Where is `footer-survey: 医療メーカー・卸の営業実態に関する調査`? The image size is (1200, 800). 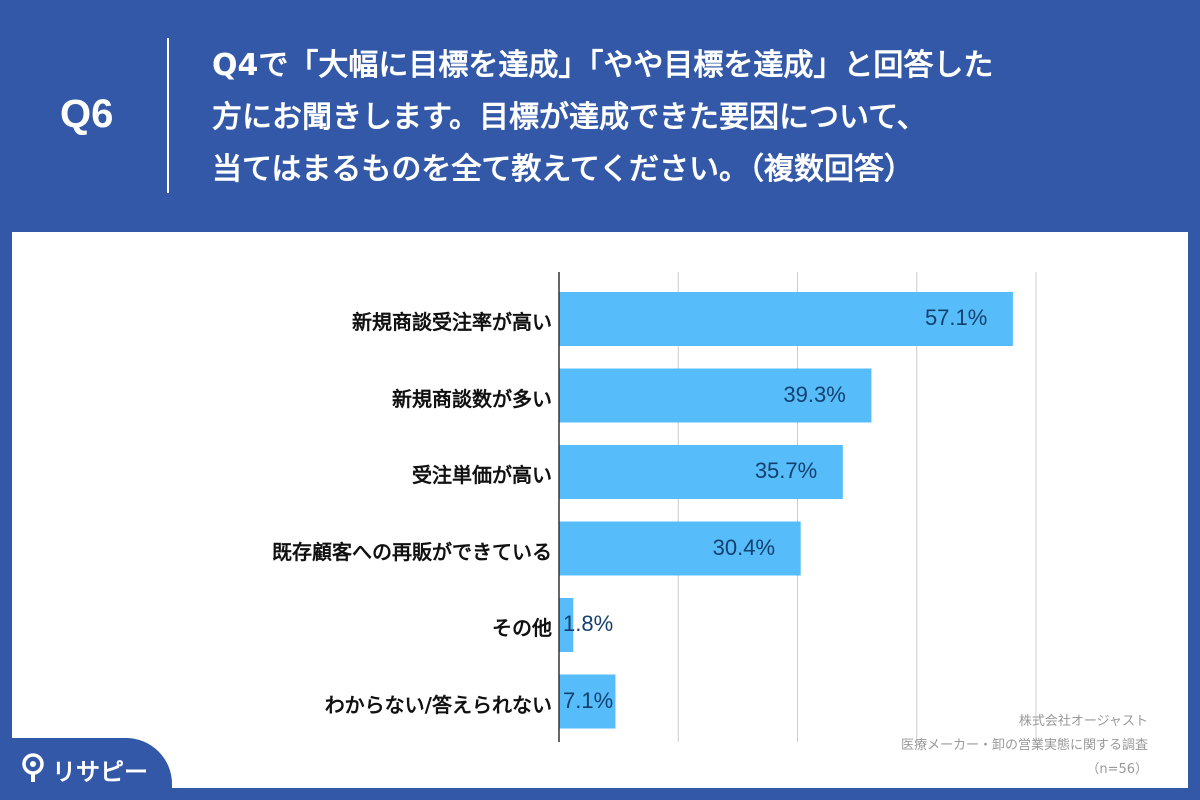
footer-survey: 医療メーカー・卸の営業実態に関する調査 is located at coordinates (1024, 745).